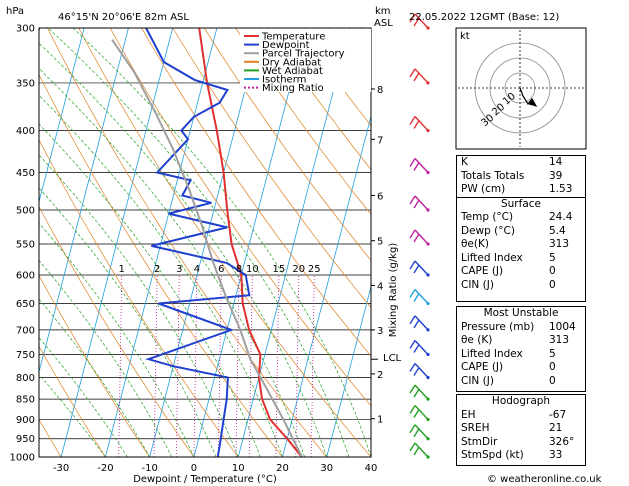 The width and height of the screenshot is (629, 486). I want to click on hodograph-stat-row: SREH 21, so click(521, 429).